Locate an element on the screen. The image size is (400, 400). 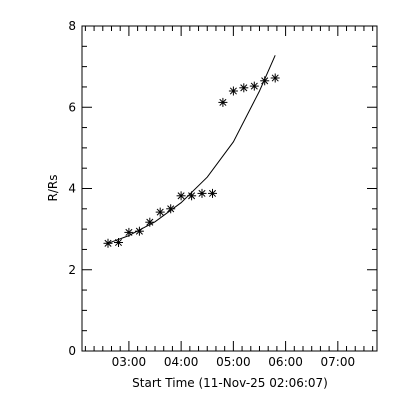
x-tick-label: 04:00 is located at coordinates (181, 362).